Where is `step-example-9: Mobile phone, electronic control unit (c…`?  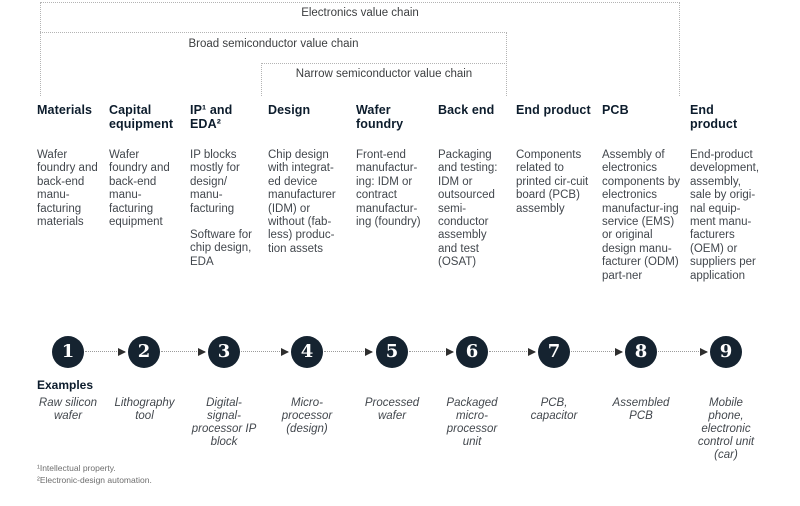 step-example-9: Mobile phone, electronic control unit (c… is located at coordinates (726, 429).